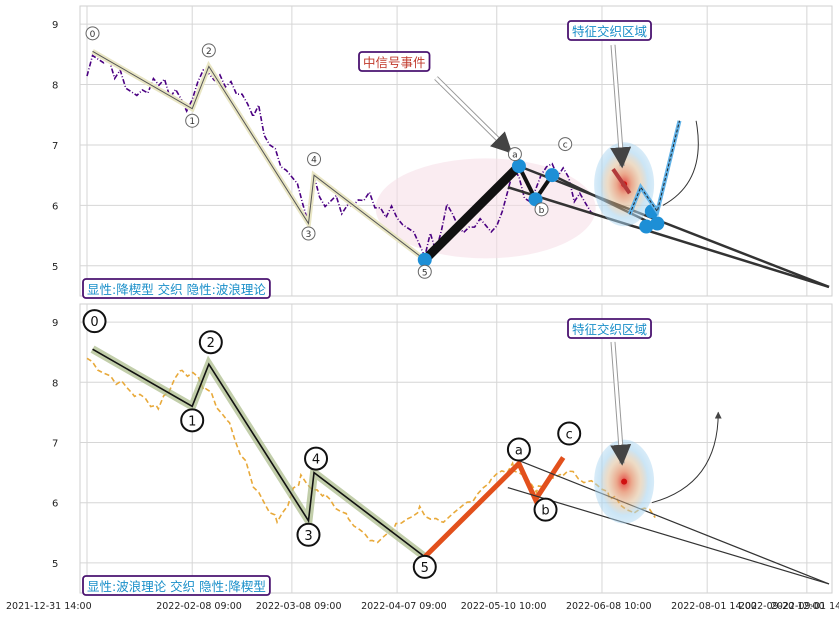  Describe the element at coordinates (299, 606) in the screenshot. I see `x-tick-label: 2022-03-08 09:00` at that location.